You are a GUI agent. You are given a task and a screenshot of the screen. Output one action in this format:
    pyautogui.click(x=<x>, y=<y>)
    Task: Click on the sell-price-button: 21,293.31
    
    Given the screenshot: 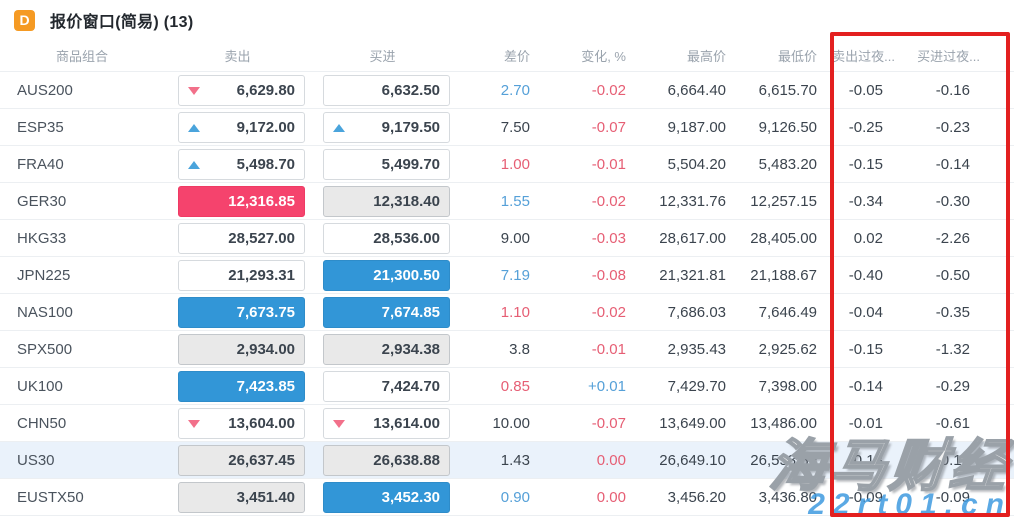 What is the action you would take?
    pyautogui.click(x=241, y=275)
    